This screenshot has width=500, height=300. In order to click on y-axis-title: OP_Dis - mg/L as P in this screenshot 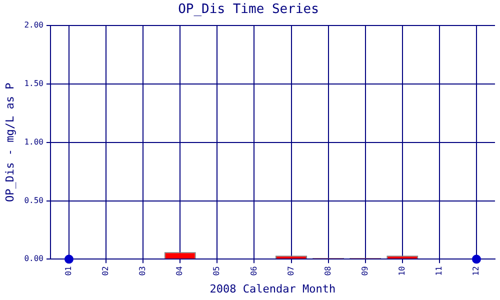, I will do `click(9, 142)`.